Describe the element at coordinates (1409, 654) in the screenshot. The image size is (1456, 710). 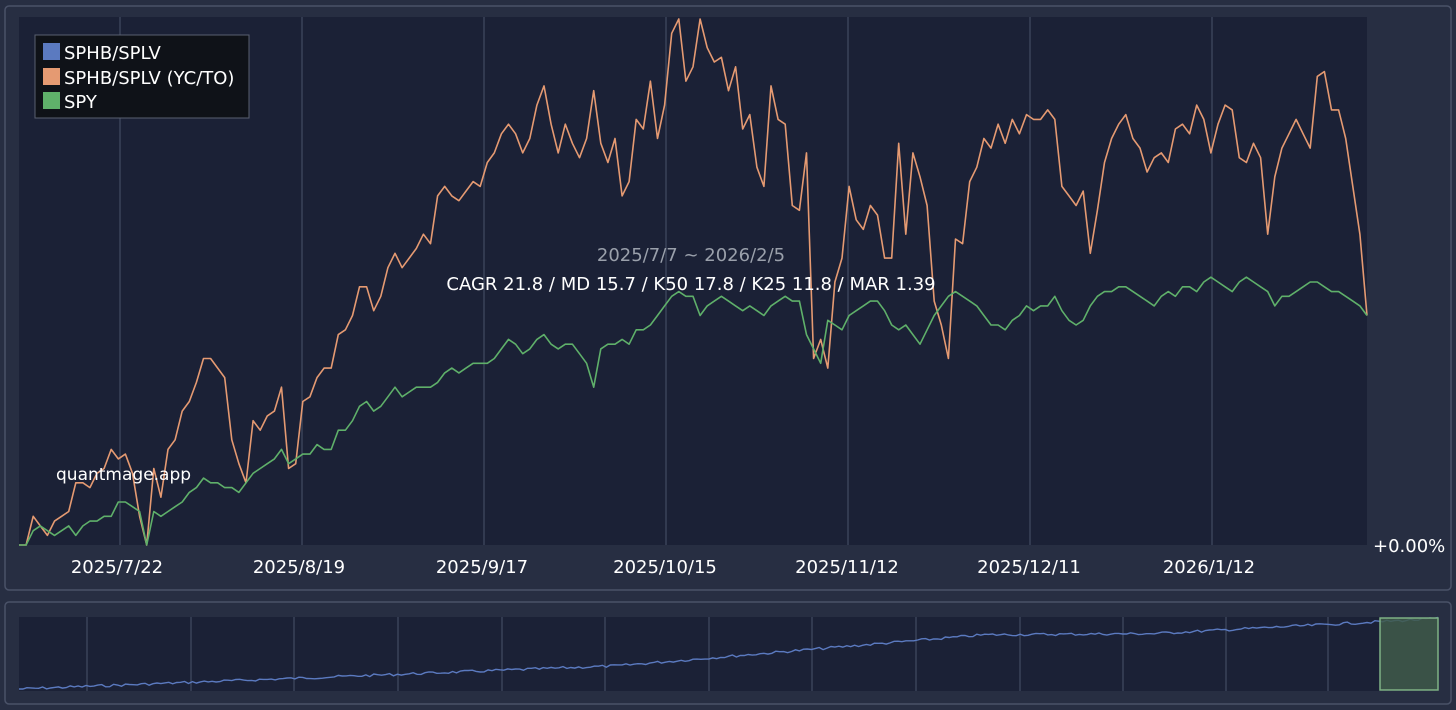
I see `navigator-selection-window` at that location.